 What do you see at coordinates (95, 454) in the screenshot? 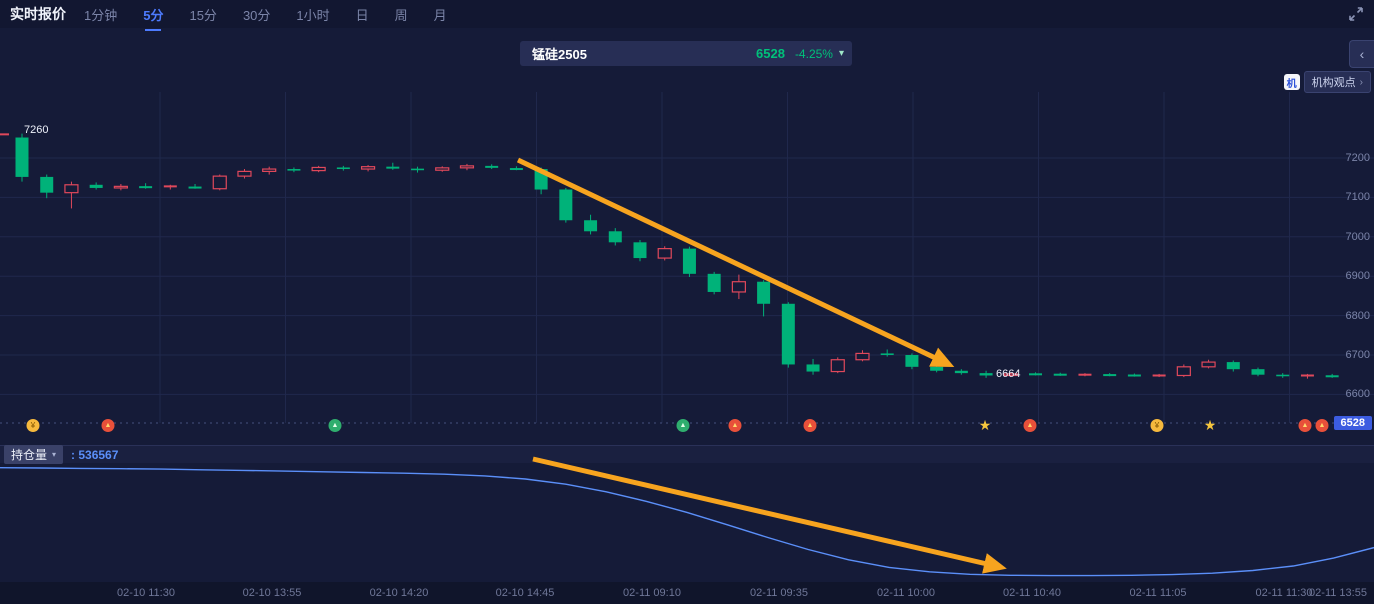
I see `oi-current-value: : 536567` at bounding box center [95, 454].